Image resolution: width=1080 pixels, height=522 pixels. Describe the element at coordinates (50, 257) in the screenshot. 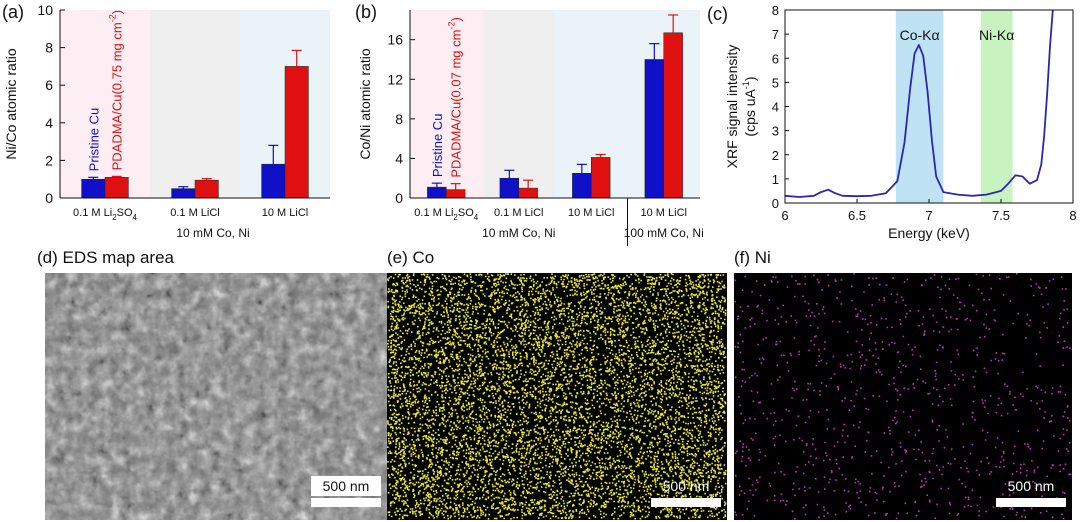

I see `text-span: (d)` at that location.